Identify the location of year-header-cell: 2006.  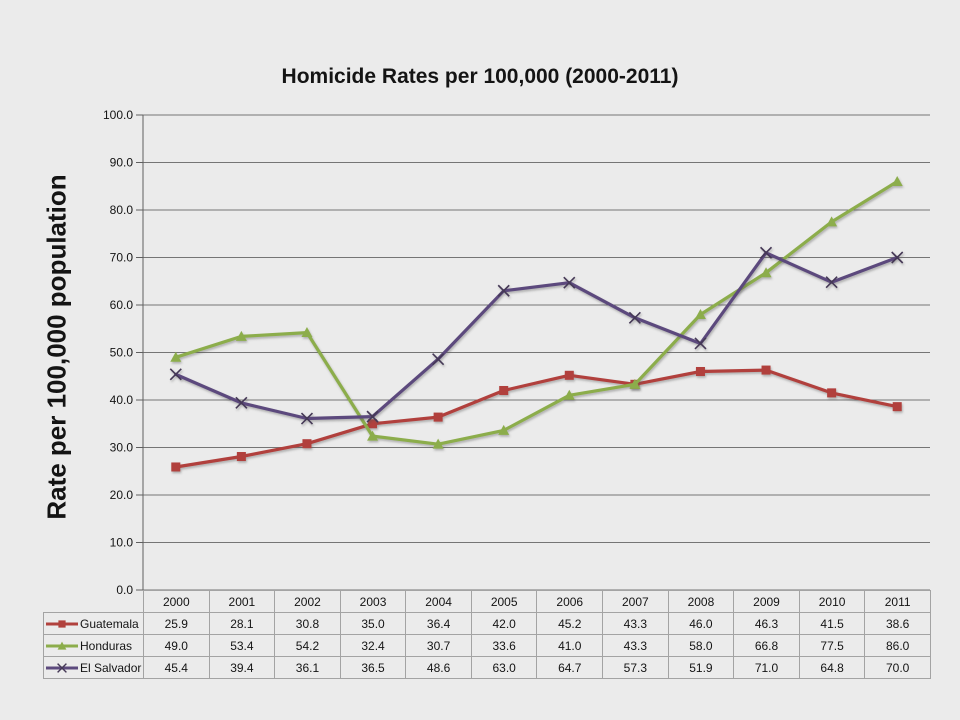
(570, 601).